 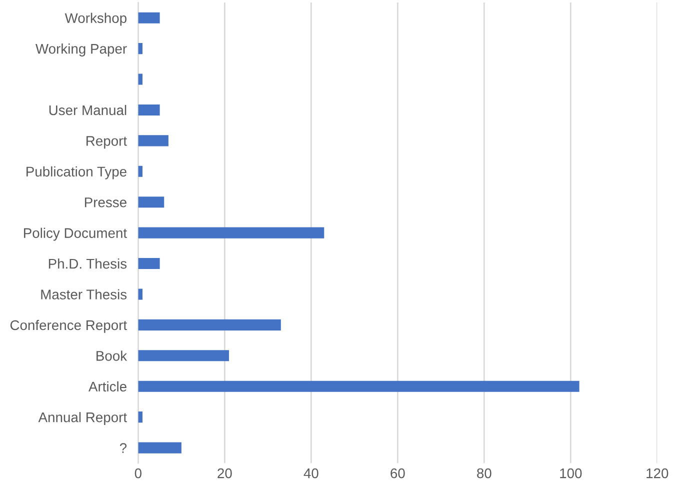 I want to click on y-tick-label: Master Thesis, so click(x=84, y=294).